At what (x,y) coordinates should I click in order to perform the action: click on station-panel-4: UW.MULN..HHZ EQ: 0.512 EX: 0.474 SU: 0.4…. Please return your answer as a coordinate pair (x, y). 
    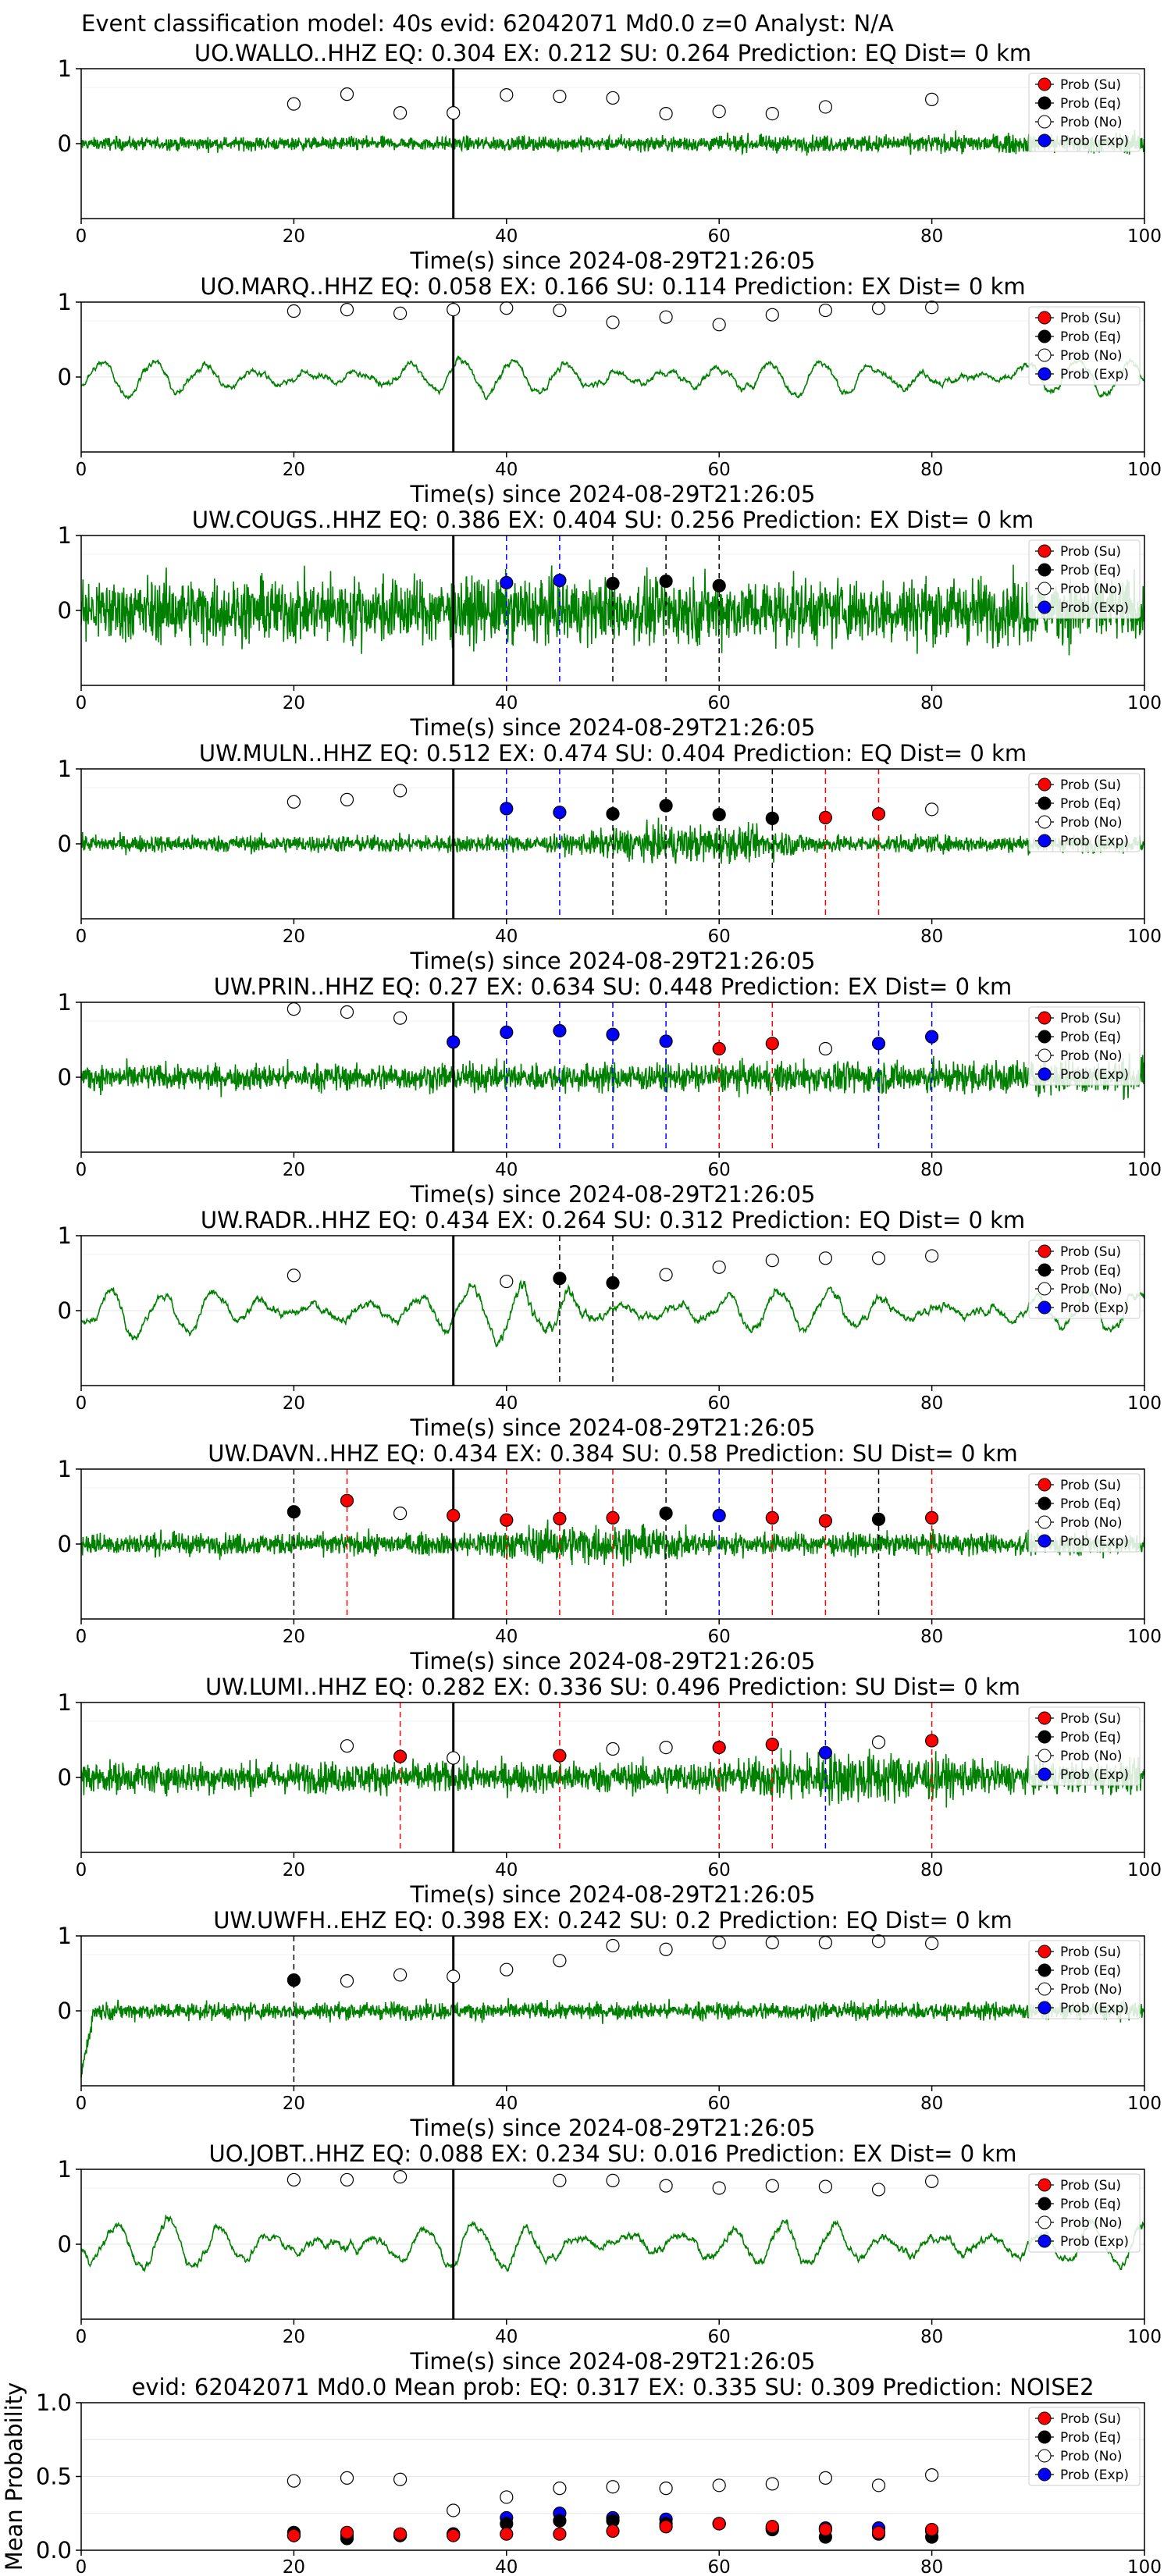
    Looking at the image, I should click on (610, 857).